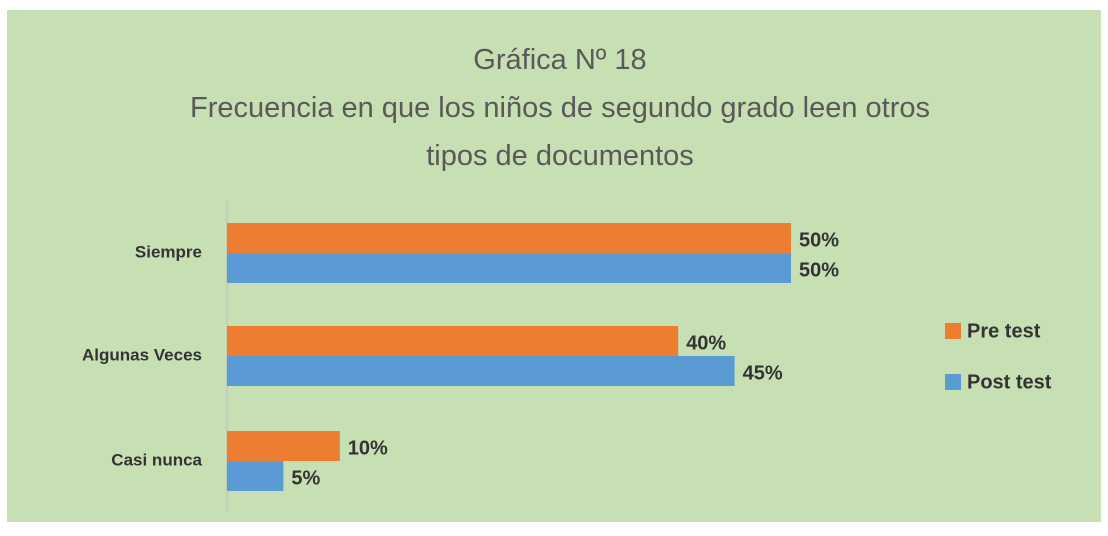 Image resolution: width=1108 pixels, height=536 pixels. What do you see at coordinates (168, 251) in the screenshot?
I see `category-label: Siempre` at bounding box center [168, 251].